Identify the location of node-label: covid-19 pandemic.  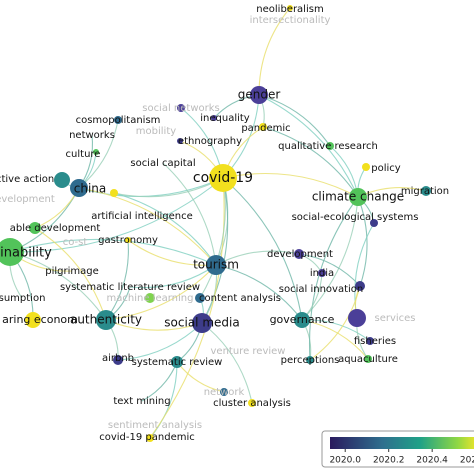
(147, 437).